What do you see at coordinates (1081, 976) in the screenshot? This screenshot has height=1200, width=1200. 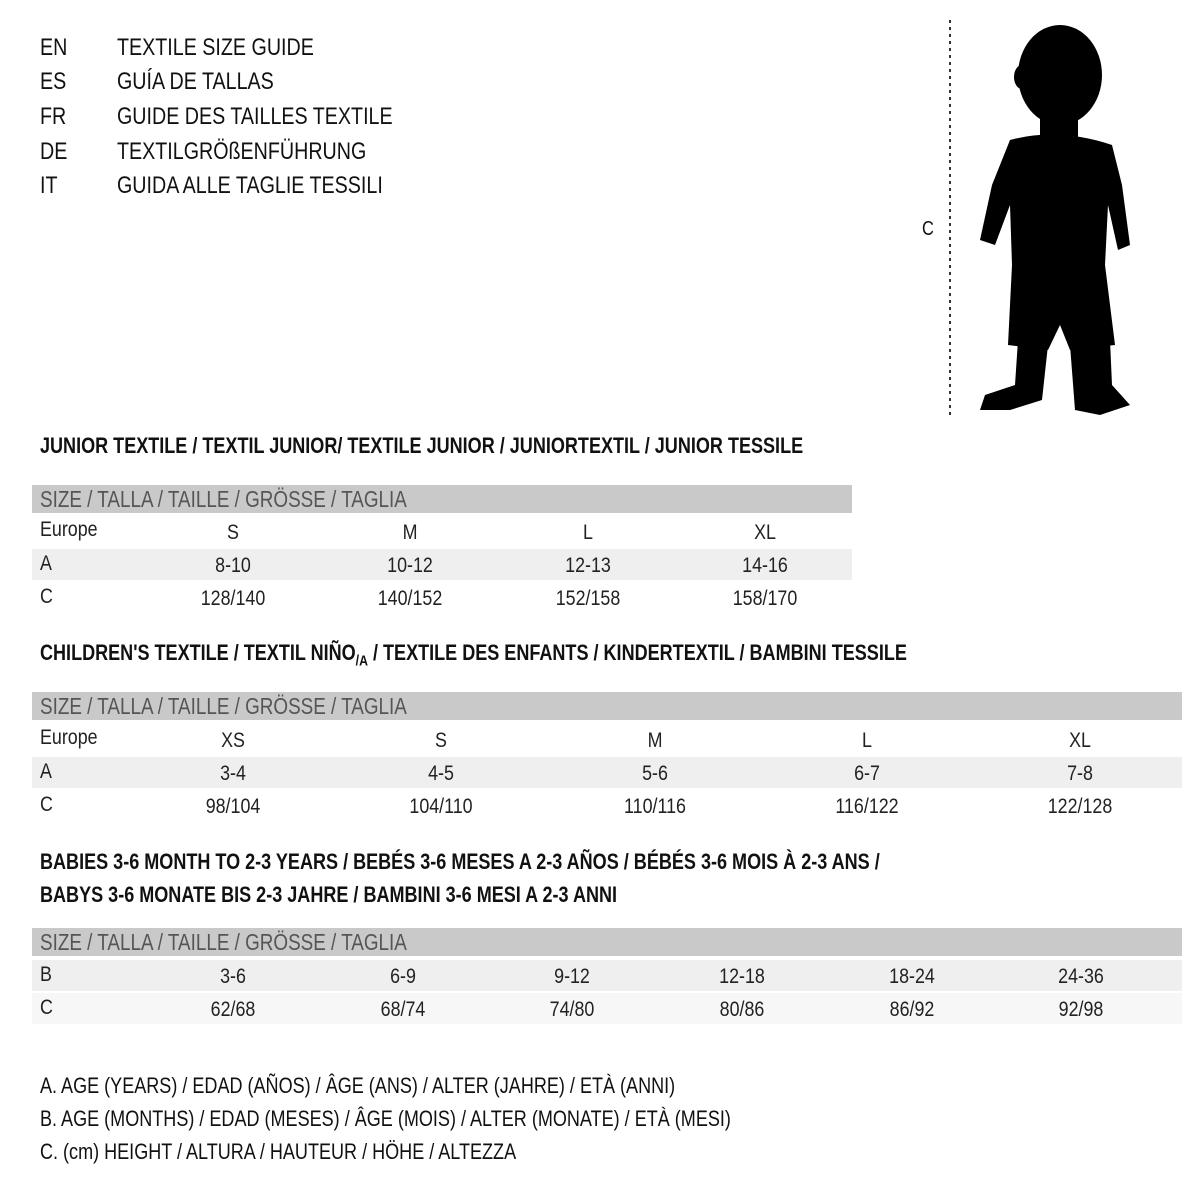 I see `cell: 24-36` at bounding box center [1081, 976].